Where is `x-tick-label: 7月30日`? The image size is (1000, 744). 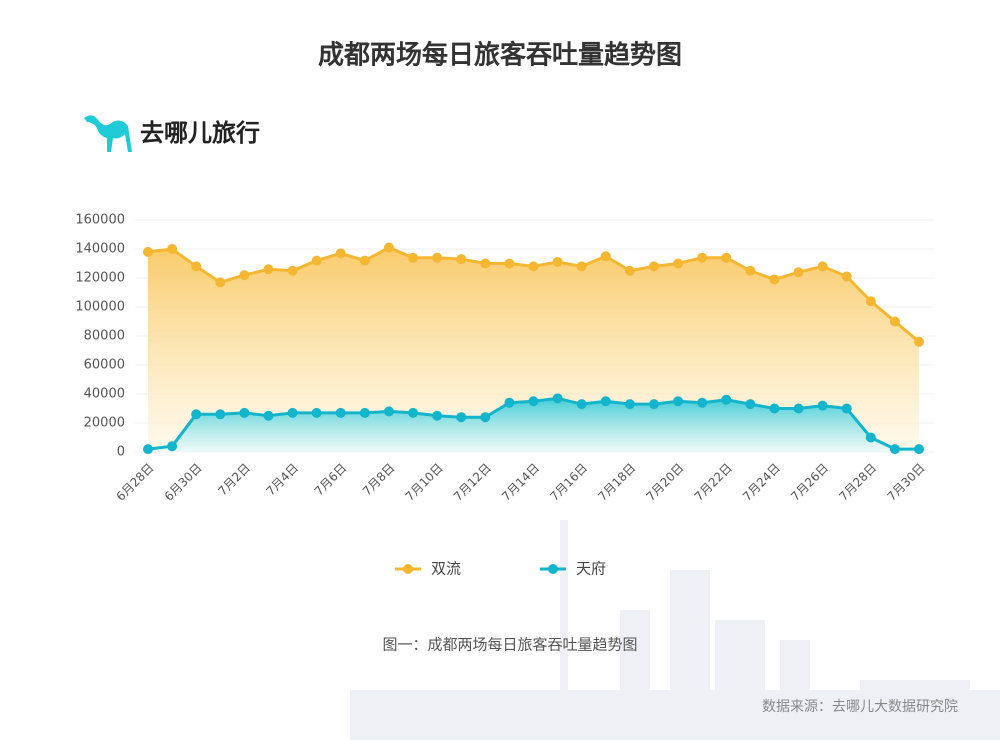
x-tick-label: 7月30日 is located at coordinates (906, 482).